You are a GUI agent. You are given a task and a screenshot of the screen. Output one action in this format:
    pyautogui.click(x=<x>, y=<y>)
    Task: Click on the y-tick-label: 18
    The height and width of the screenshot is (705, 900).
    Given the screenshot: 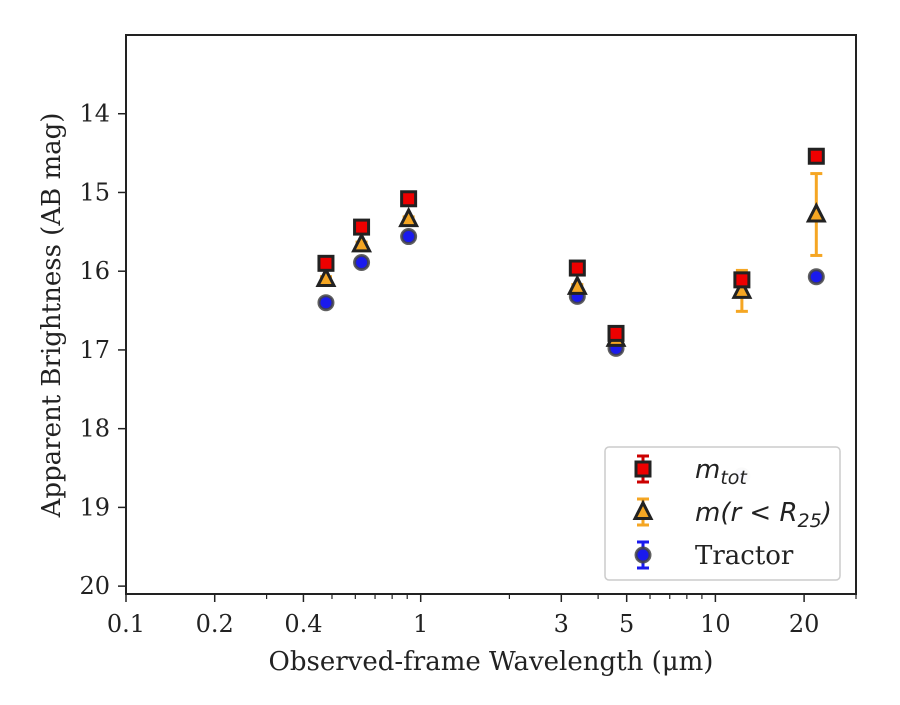 What is the action you would take?
    pyautogui.click(x=94, y=429)
    